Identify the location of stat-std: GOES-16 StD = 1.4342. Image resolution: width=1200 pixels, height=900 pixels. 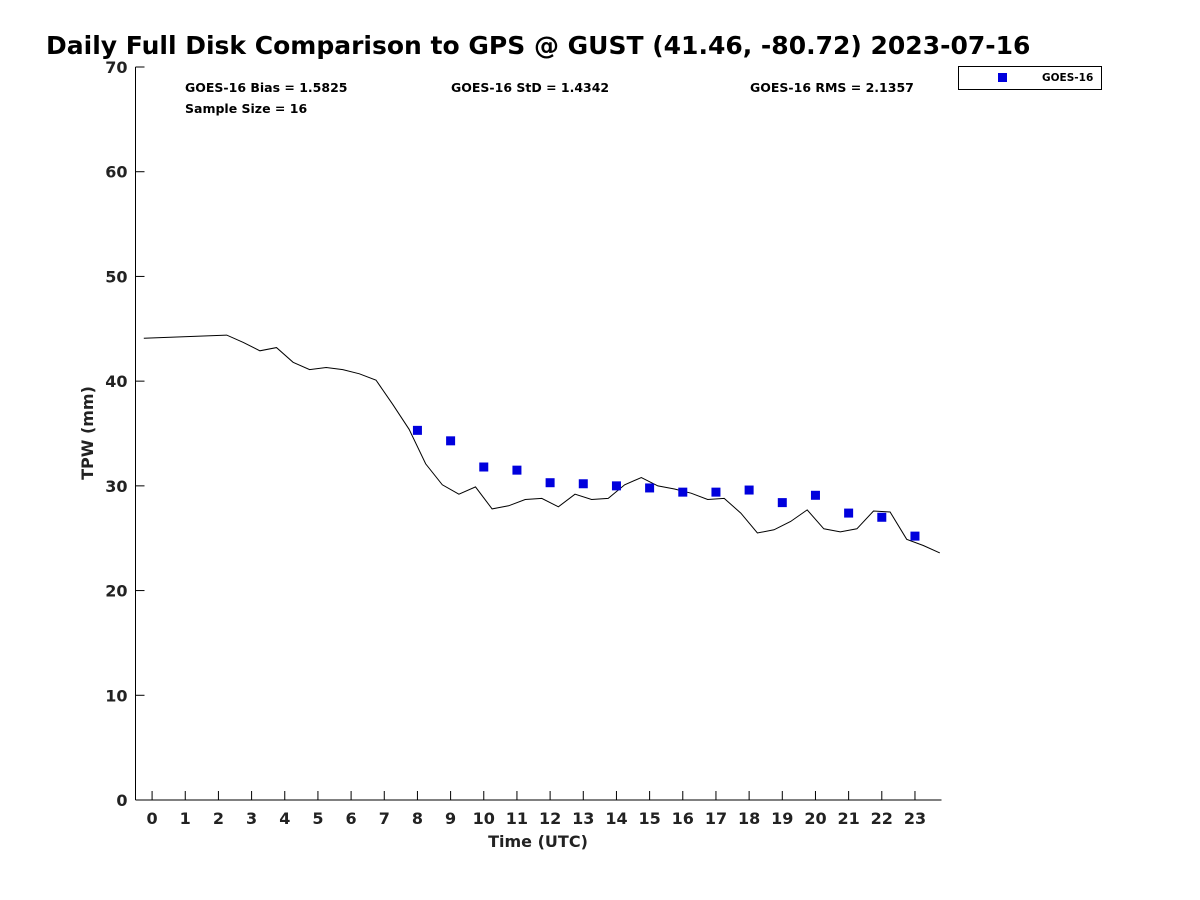
(530, 87).